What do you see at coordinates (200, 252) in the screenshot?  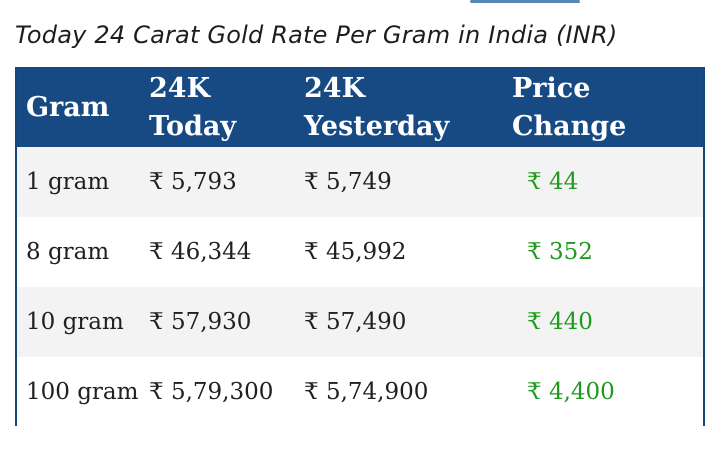 I see `today-rate-cell: ₹ 46,344` at bounding box center [200, 252].